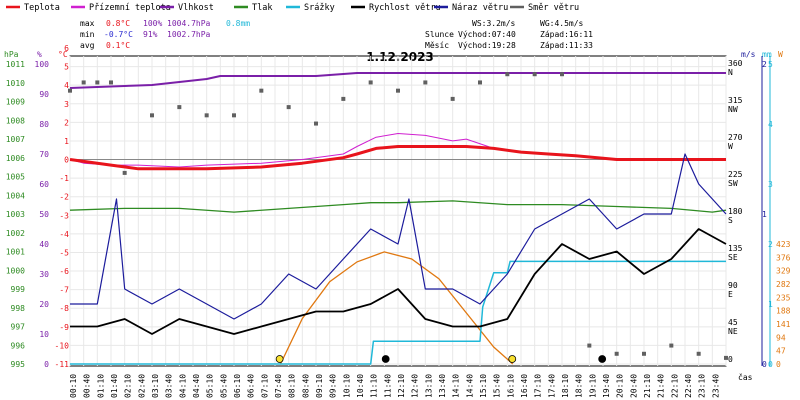  Describe the element at coordinates (87, 34) in the screenshot. I see `stat-min-label: min` at that location.